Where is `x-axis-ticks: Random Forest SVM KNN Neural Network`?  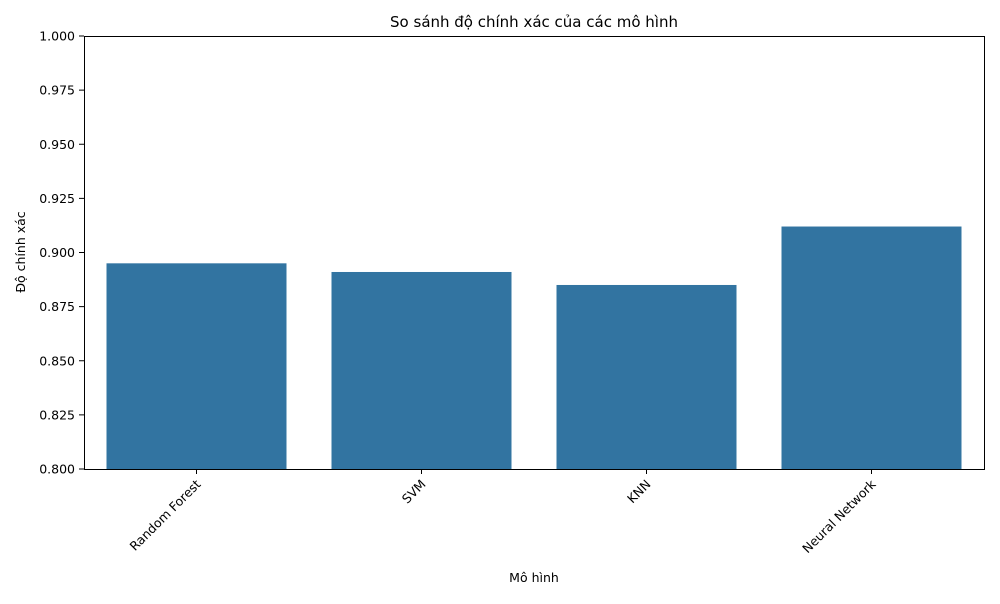
x-axis-ticks: Random Forest SVM KNN Neural Network is located at coordinates (502, 512).